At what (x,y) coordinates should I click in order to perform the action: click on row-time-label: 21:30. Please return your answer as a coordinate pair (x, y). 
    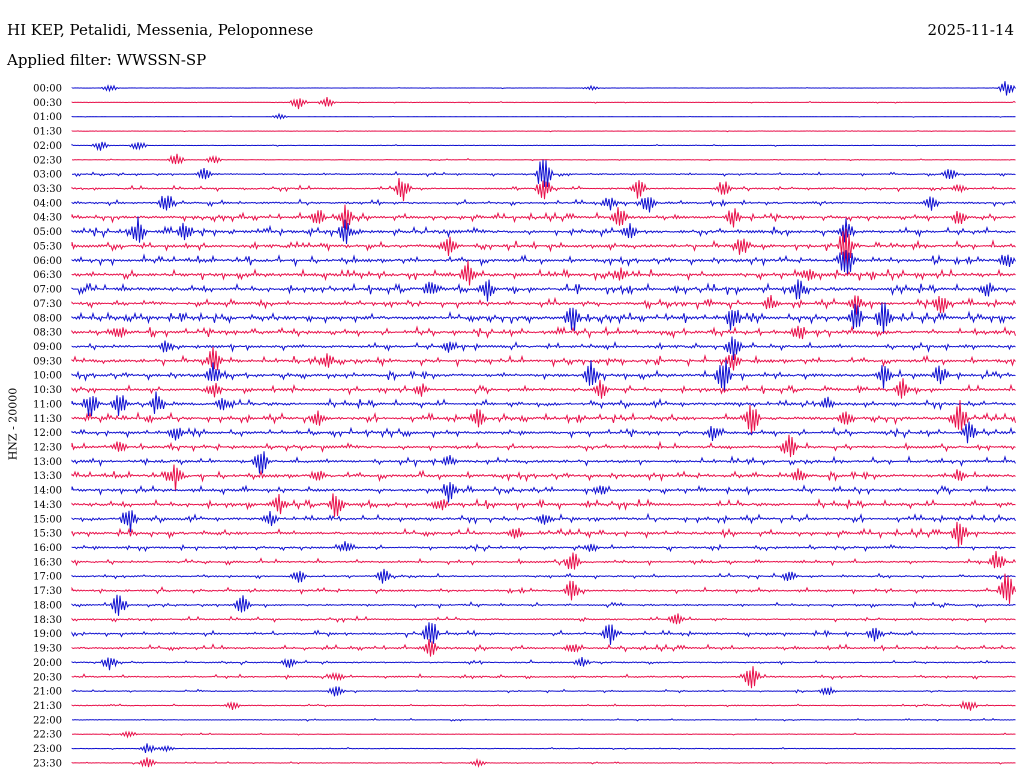
    Looking at the image, I should click on (47, 706).